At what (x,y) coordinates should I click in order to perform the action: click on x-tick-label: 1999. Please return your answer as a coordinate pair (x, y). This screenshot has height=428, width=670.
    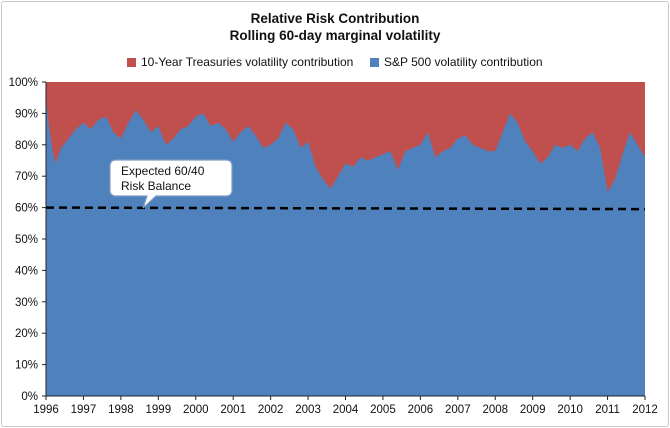
    Looking at the image, I should click on (159, 410).